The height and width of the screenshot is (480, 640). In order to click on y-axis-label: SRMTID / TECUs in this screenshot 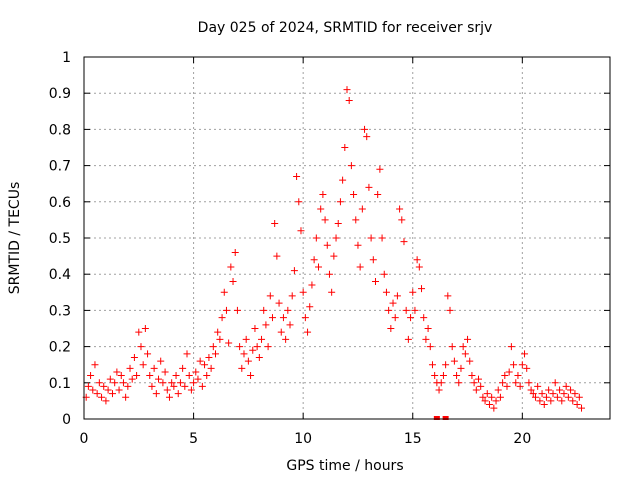, I will do `click(15, 238)`.